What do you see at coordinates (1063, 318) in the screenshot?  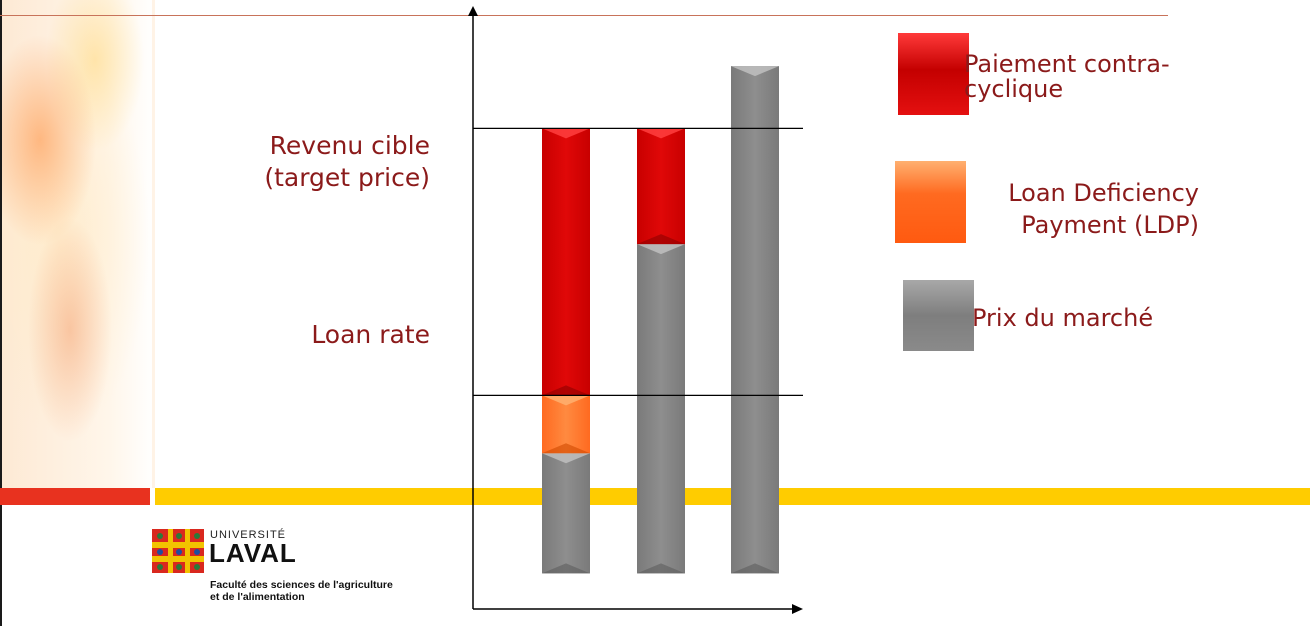 I see `legend-label-market-price: Prix du marché` at bounding box center [1063, 318].